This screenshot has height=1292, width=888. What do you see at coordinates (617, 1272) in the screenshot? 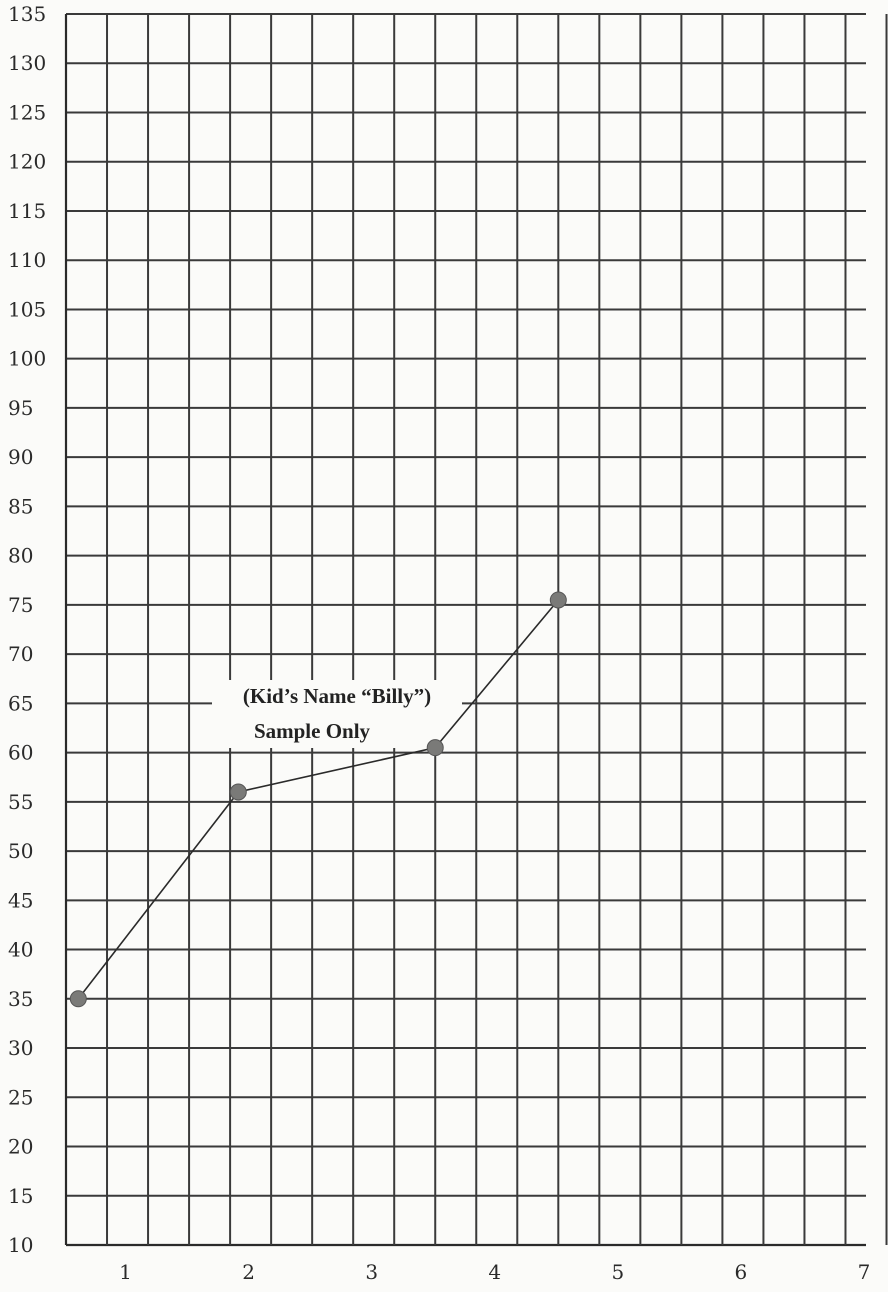
I see `x-tick-label: 5` at bounding box center [617, 1272].